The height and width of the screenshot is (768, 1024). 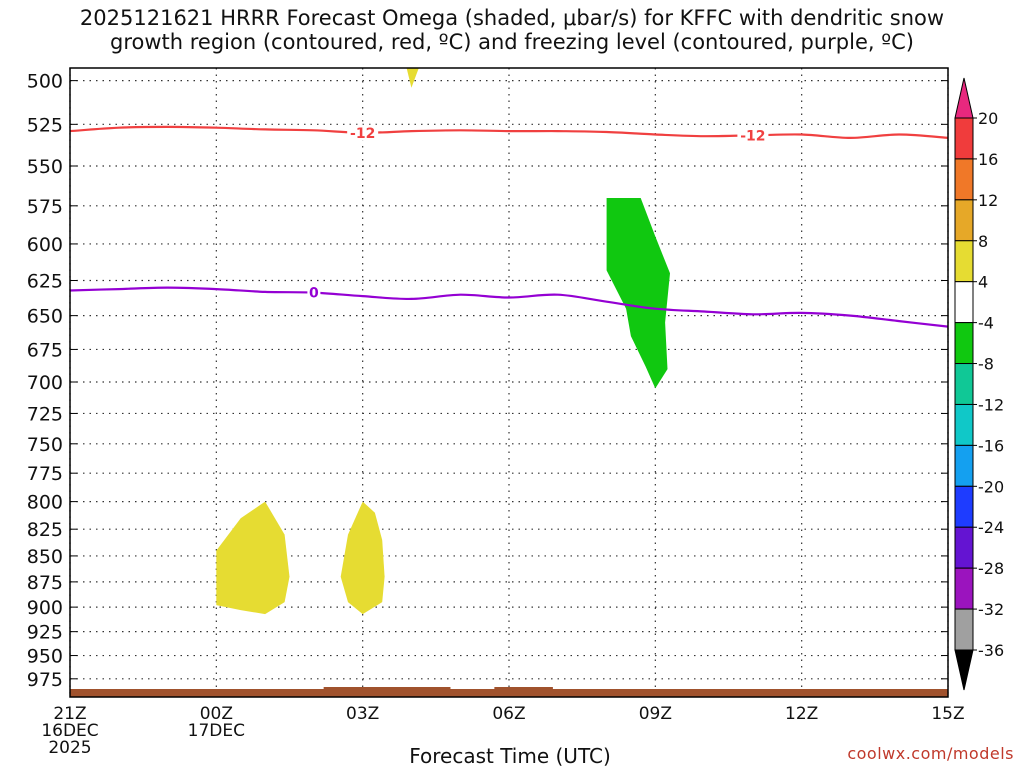 I want to click on x-tick-label: 09Z, so click(x=655, y=714).